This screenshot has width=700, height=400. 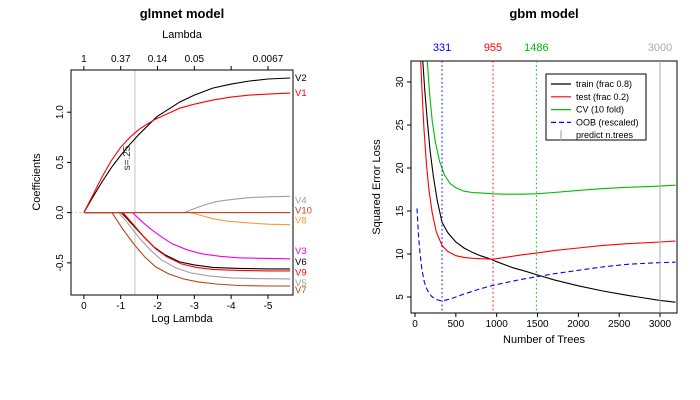 What do you see at coordinates (187, 236) in the screenshot?
I see `glmnet-series-V3` at bounding box center [187, 236].